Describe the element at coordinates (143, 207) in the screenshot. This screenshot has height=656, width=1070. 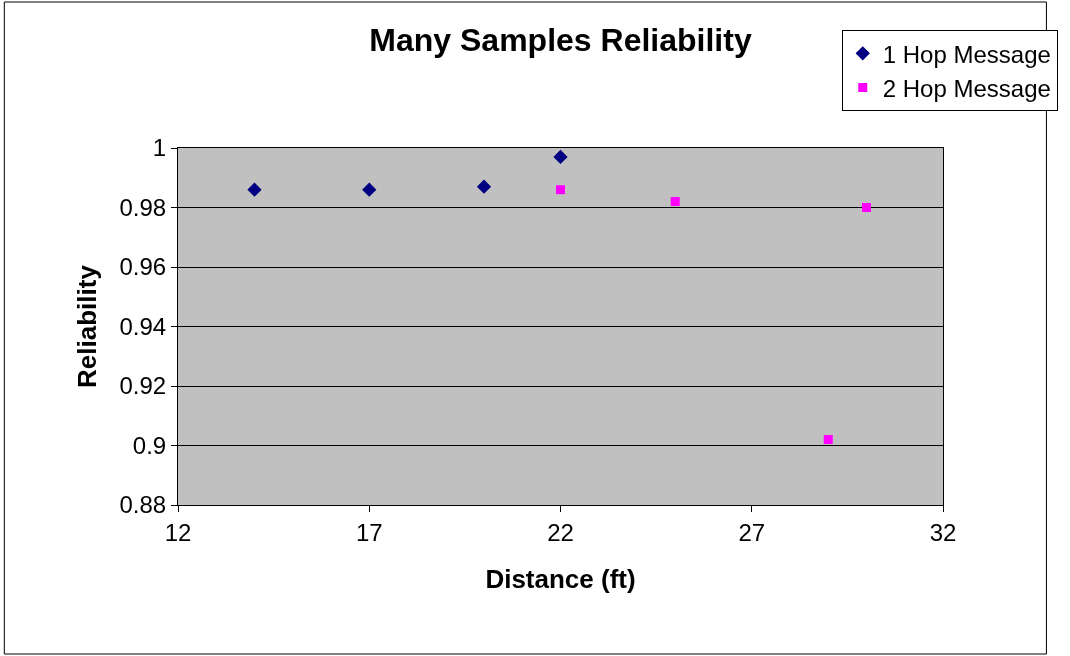
I see `y-tick-label: 0.98` at that location.